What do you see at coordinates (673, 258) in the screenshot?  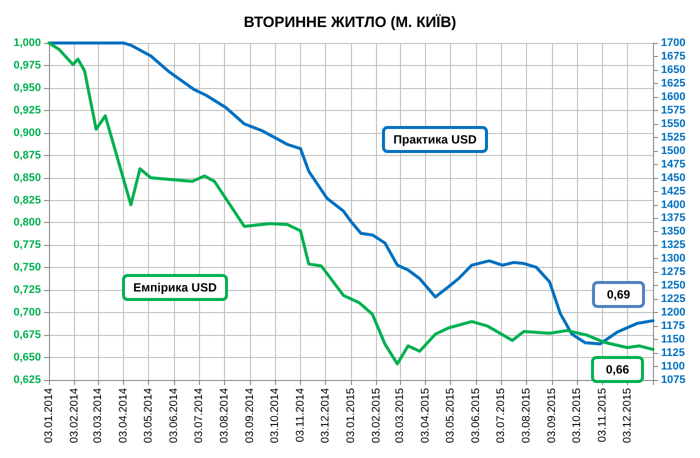 I see `y2-tick-label: 1300` at bounding box center [673, 258].